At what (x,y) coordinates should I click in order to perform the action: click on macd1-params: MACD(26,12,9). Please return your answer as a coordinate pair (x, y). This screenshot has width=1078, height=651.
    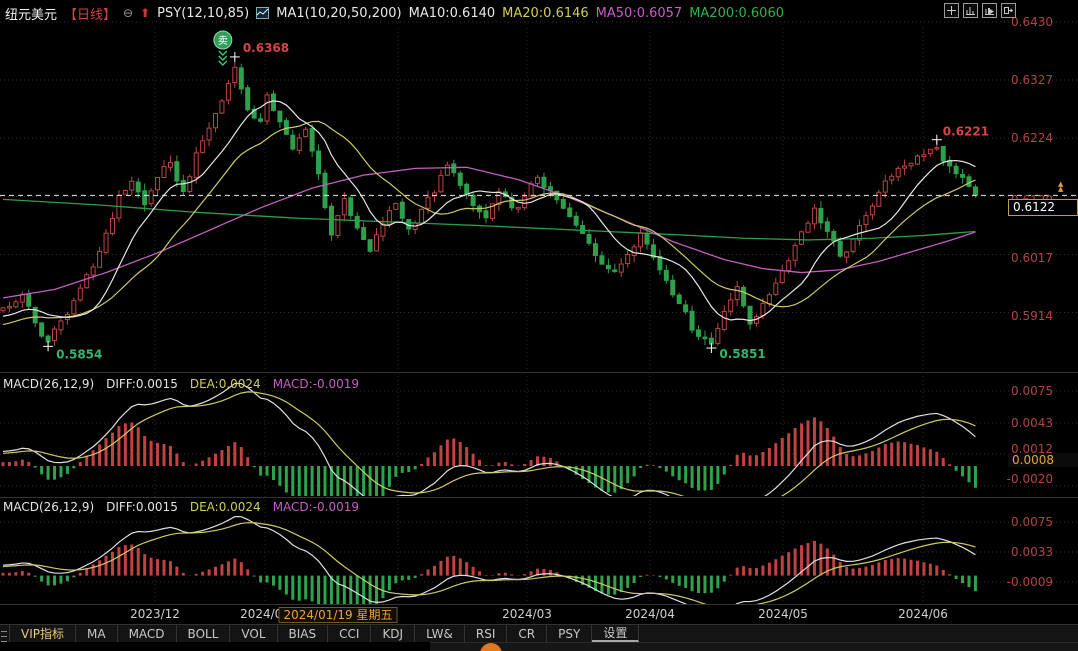
    Looking at the image, I should click on (49, 384).